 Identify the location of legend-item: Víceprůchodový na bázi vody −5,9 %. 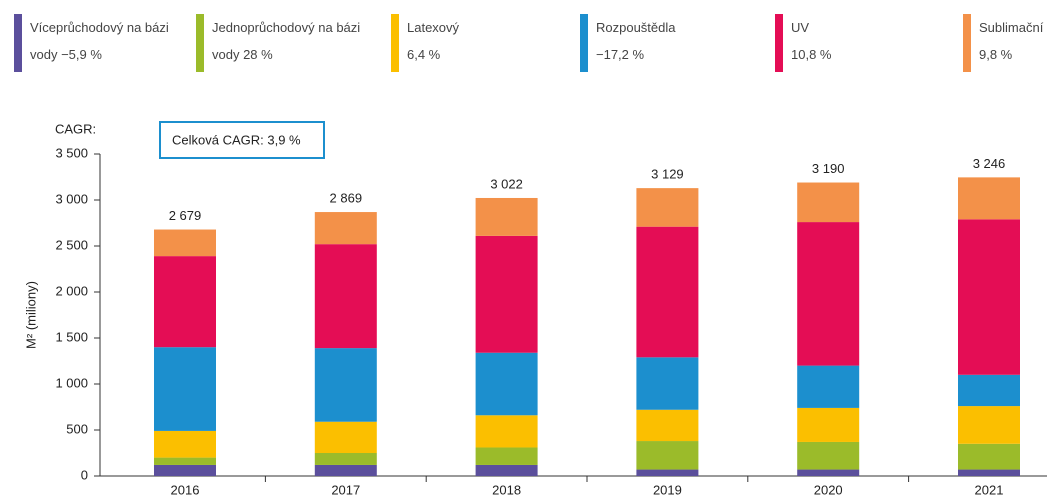
(91, 43).